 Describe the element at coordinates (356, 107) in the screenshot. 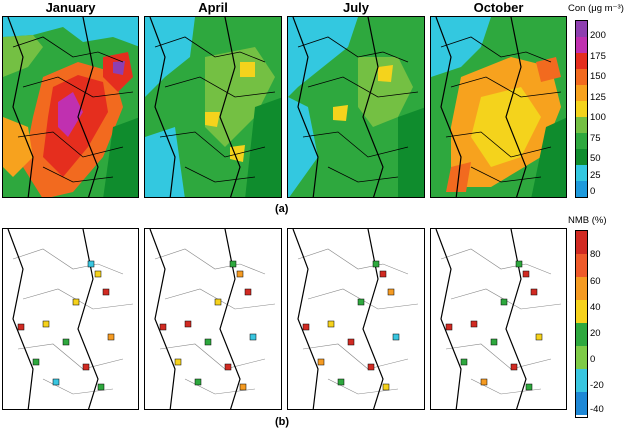

I see `map-july-concentration` at that location.